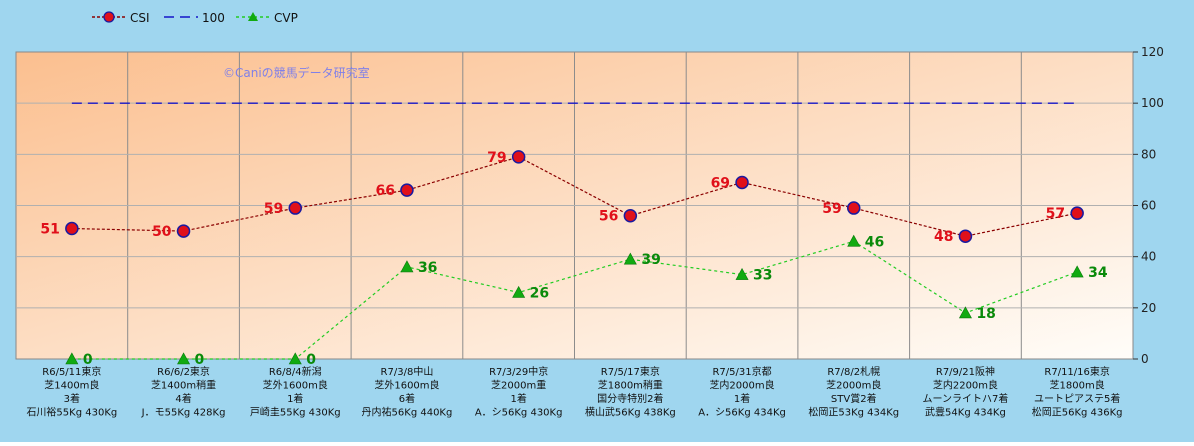 The height and width of the screenshot is (446, 1194). I want to click on csi-data-label: 69, so click(720, 183).